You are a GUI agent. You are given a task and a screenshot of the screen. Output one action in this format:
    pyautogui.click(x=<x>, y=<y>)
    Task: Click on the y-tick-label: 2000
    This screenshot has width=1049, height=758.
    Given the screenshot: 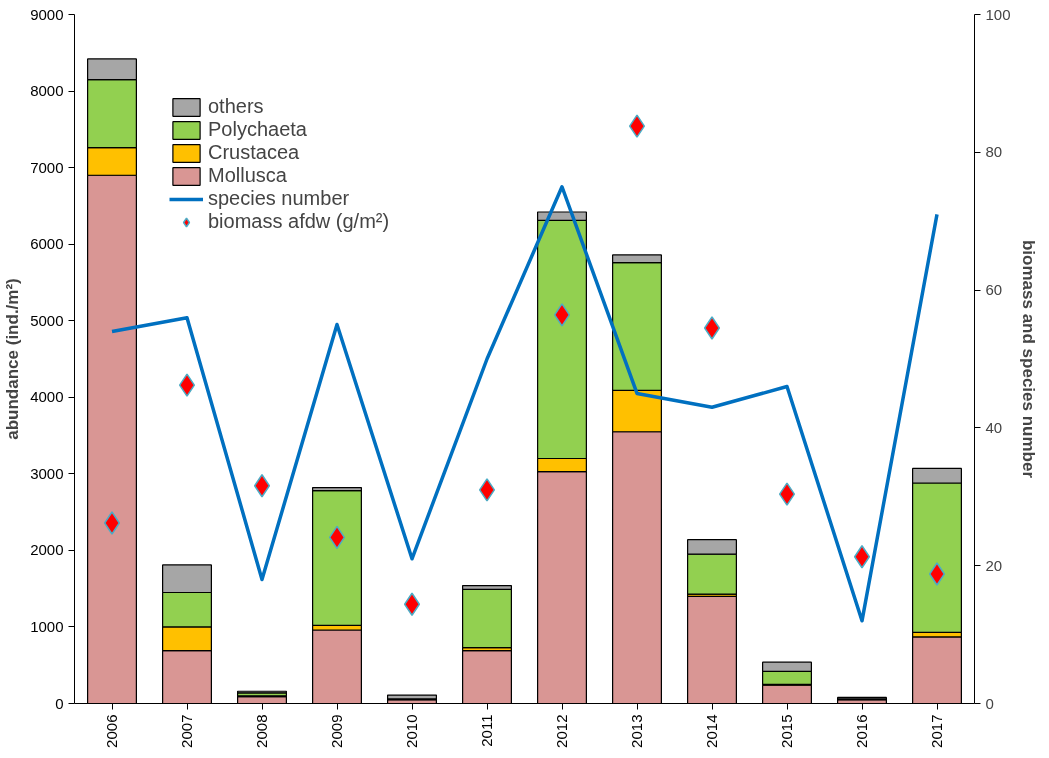 What is the action you would take?
    pyautogui.click(x=47, y=550)
    